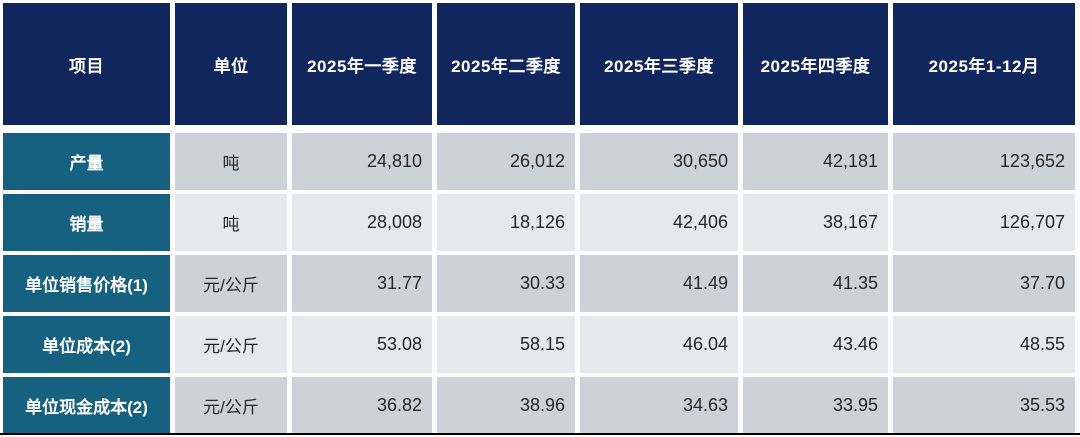 The width and height of the screenshot is (1080, 437). Describe the element at coordinates (984, 344) in the screenshot. I see `value-cell: 48.55` at that location.